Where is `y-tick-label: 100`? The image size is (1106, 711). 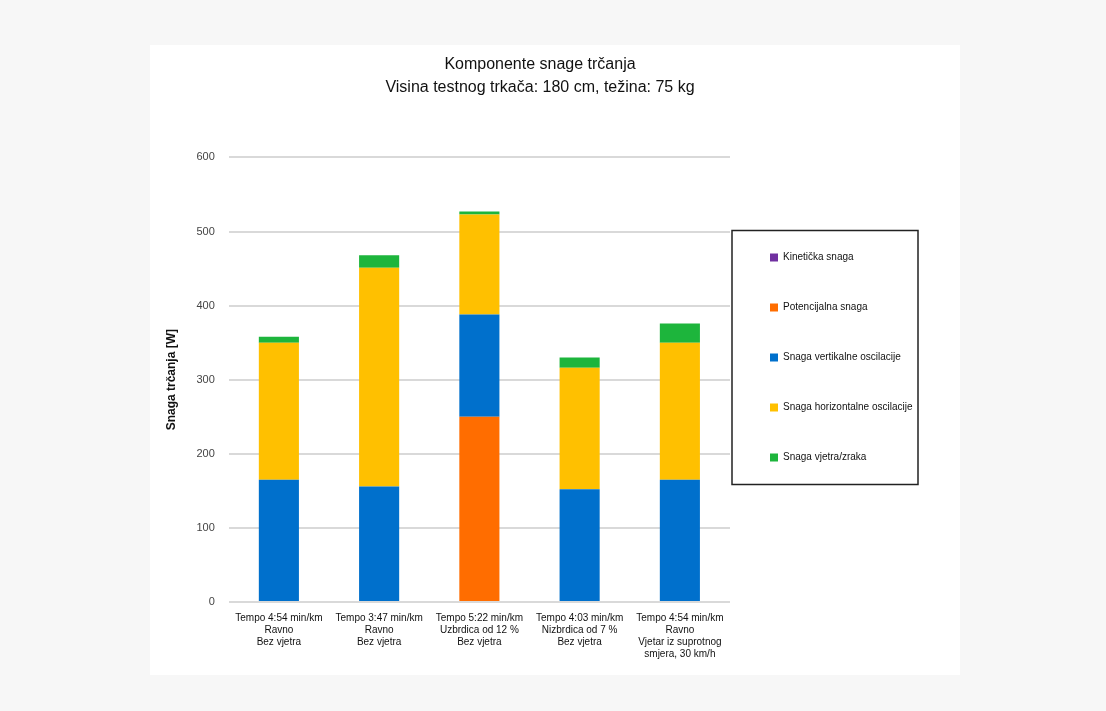
y-tick-label: 100 is located at coordinates (205, 526).